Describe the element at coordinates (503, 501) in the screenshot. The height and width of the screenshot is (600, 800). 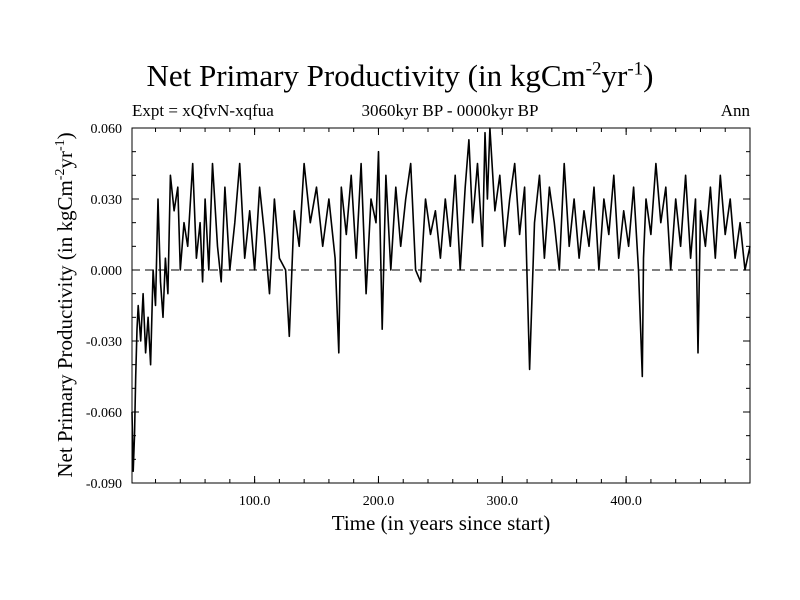
I see `x-tick-label: 300.0` at that location.